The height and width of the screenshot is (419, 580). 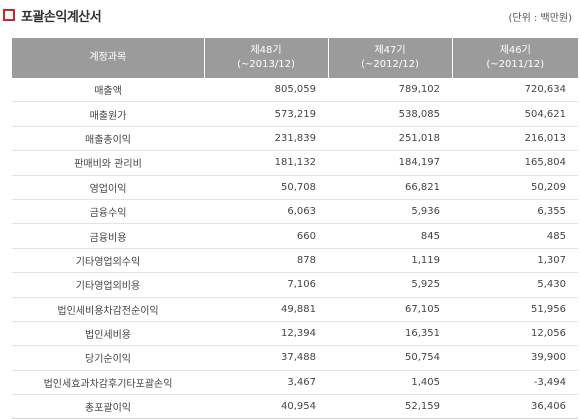 I want to click on value-cell-47: 184,197, so click(x=390, y=163).